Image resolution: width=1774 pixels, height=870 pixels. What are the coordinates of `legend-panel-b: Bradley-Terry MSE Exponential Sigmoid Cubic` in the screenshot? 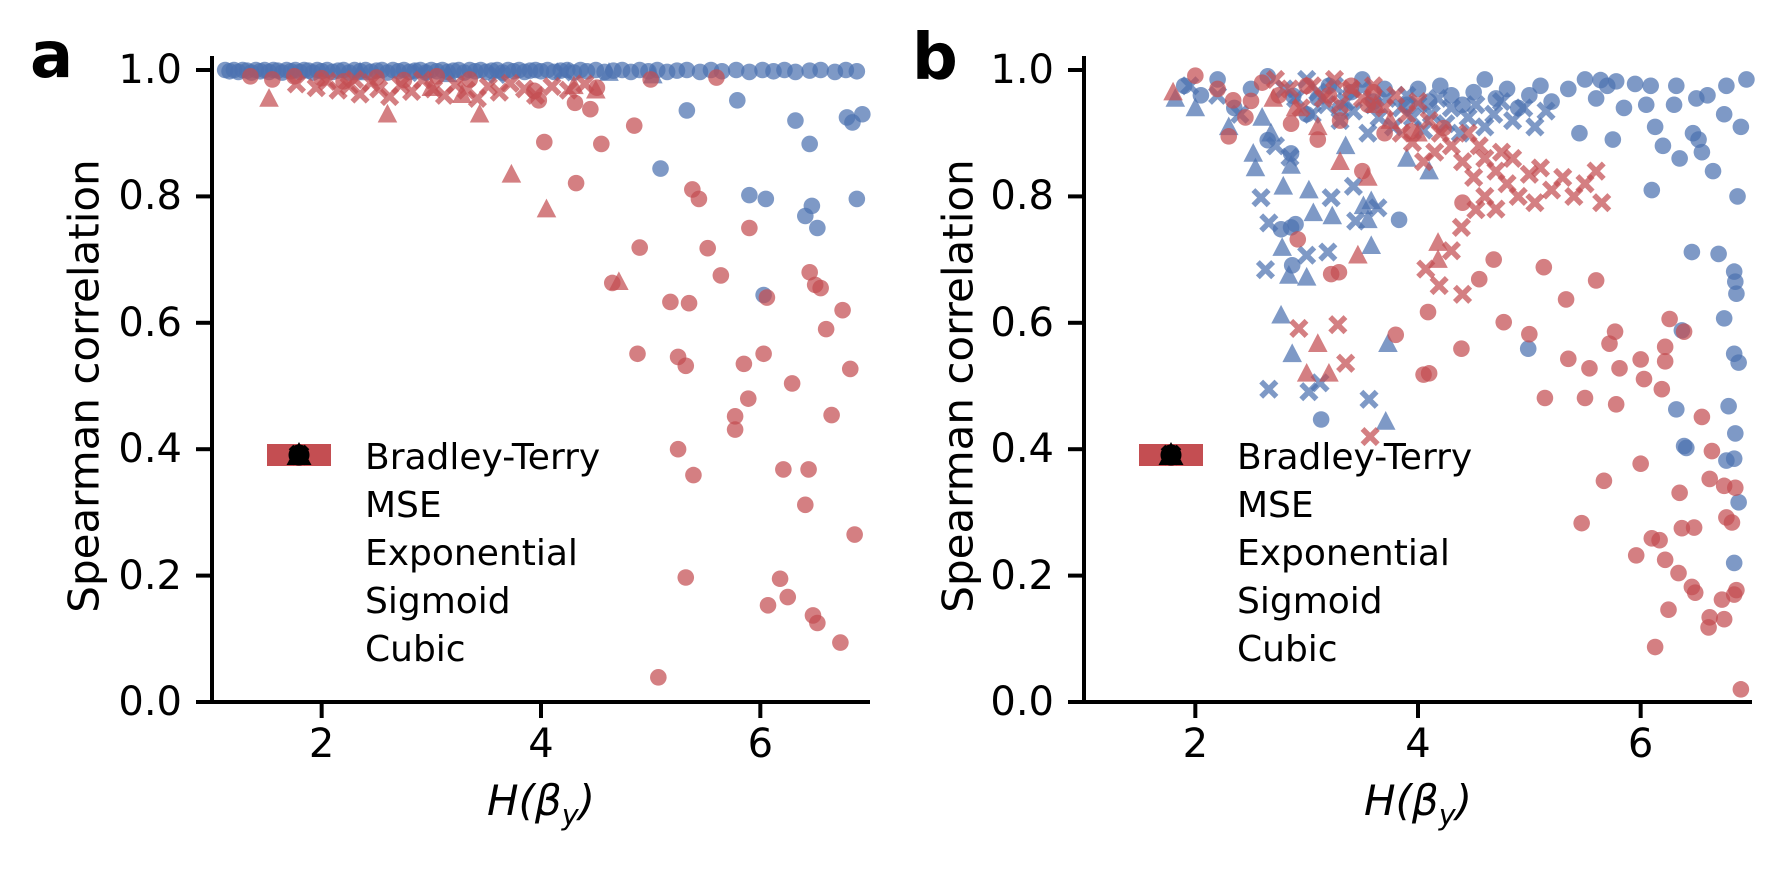 It's located at (1297, 553).